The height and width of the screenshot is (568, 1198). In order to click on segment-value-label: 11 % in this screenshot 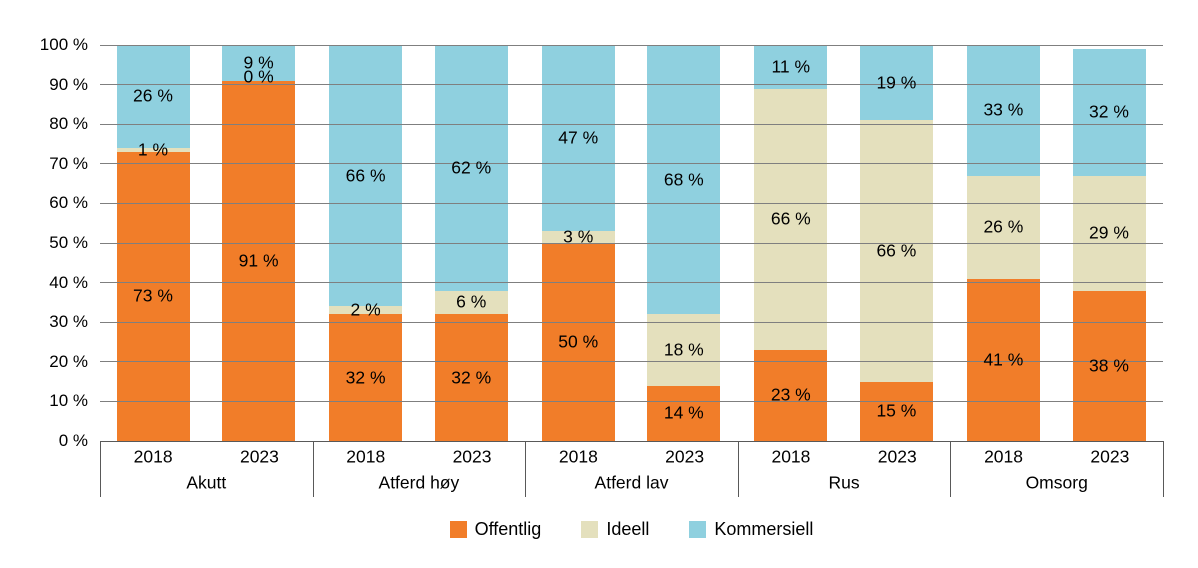, I will do `click(791, 66)`.